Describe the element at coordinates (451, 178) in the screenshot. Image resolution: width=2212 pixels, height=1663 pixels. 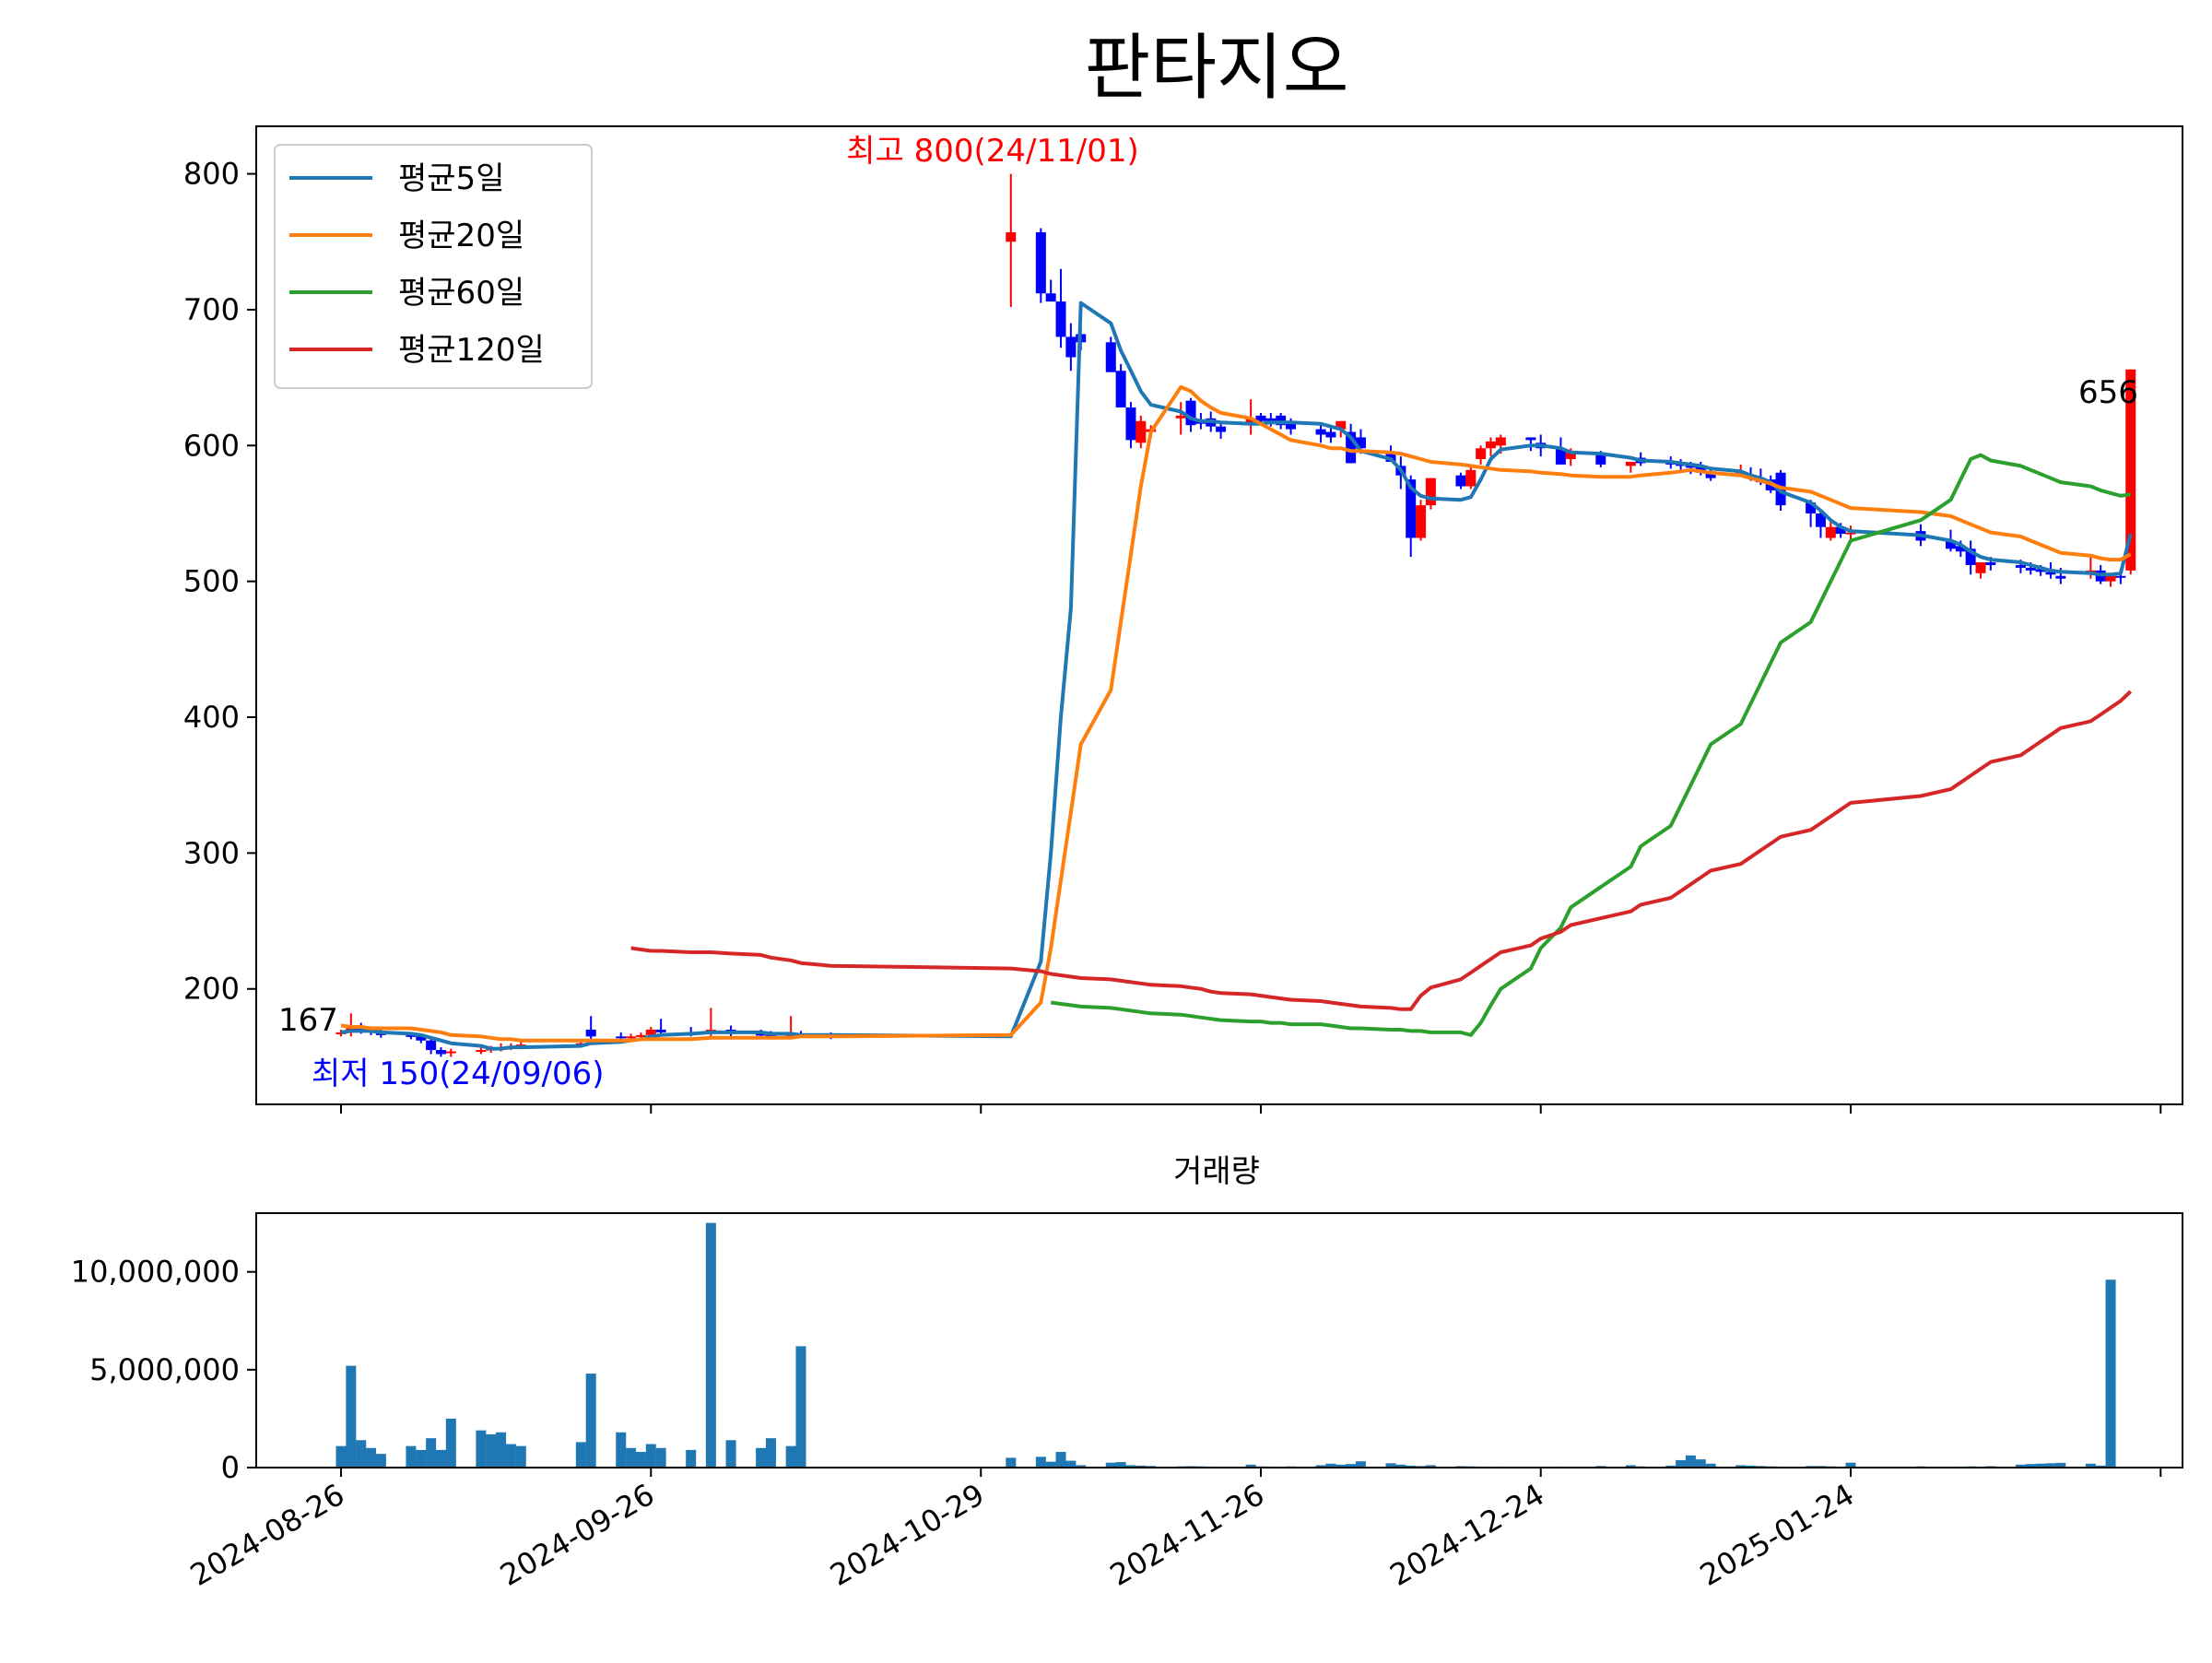
I see `legend-label: 평균5일` at that location.